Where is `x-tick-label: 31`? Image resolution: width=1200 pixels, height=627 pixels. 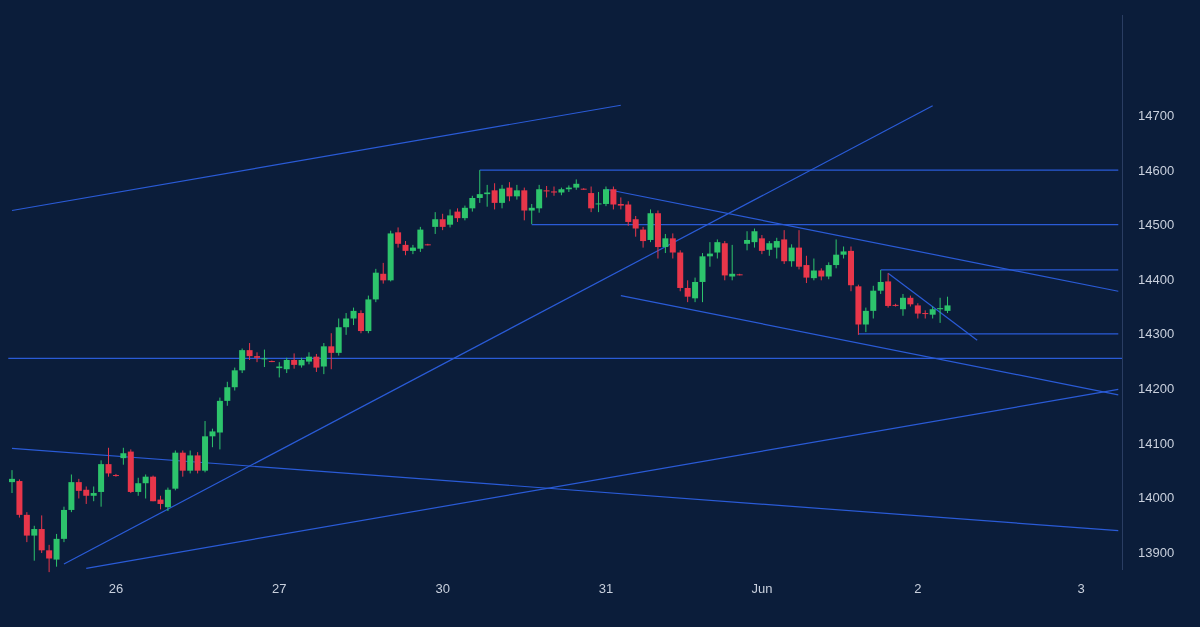 x-tick-label: 31 is located at coordinates (606, 588).